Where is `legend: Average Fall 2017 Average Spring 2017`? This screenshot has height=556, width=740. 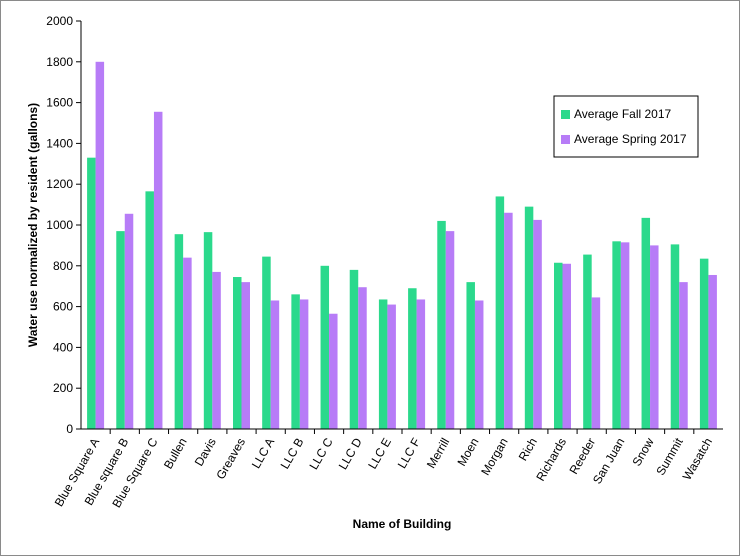
legend: Average Fall 2017 Average Spring 2017 is located at coordinates (626, 126).